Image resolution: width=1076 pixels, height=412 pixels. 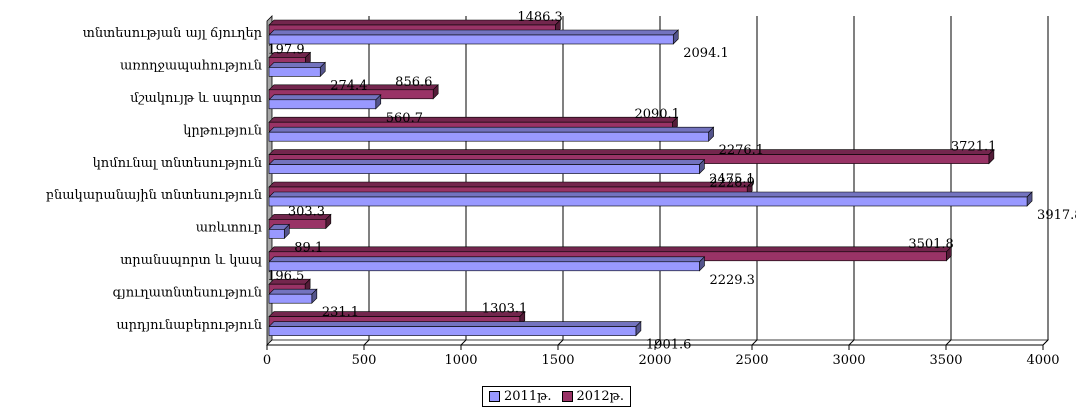 I want to click on legend-item-2012: 2012թ., so click(x=593, y=396).